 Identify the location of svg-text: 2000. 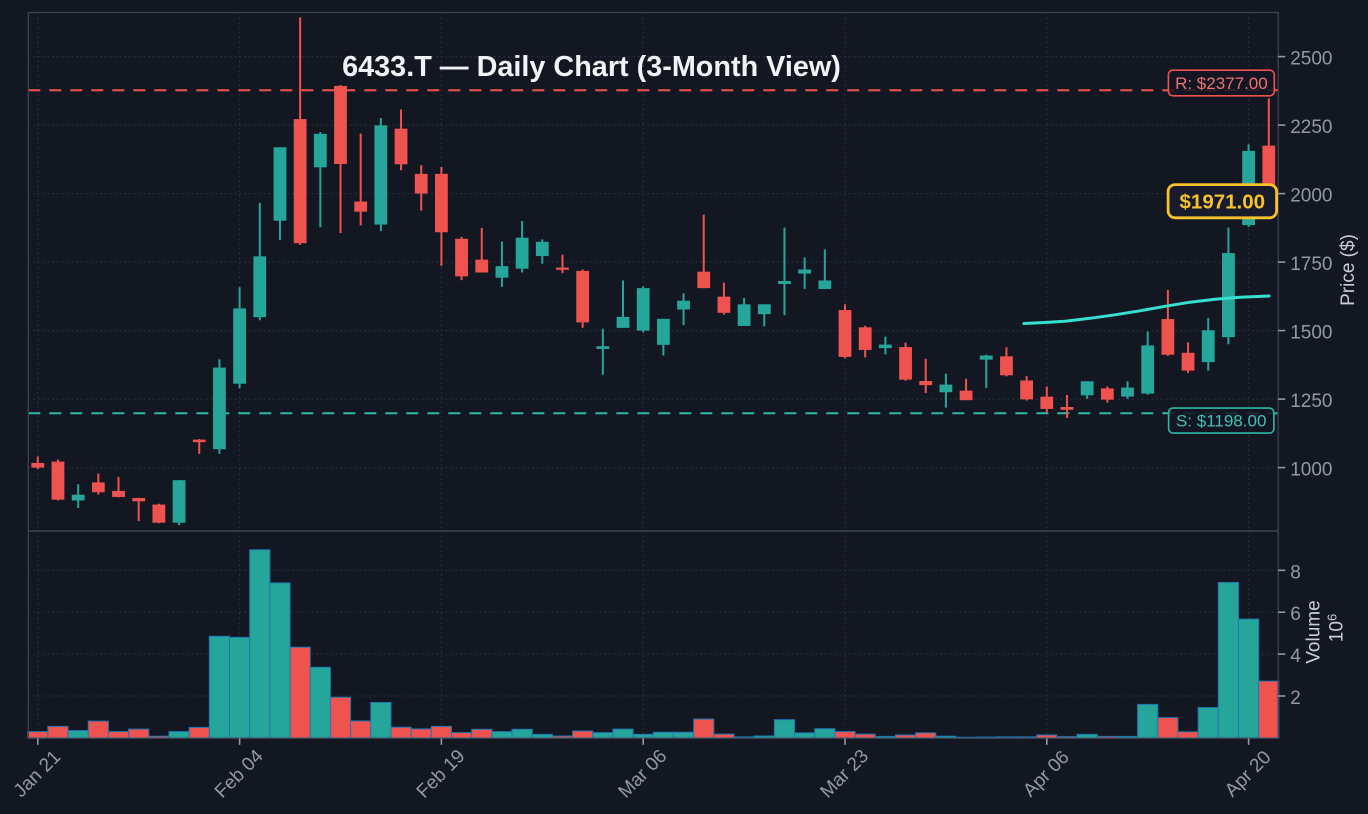
(1311, 196).